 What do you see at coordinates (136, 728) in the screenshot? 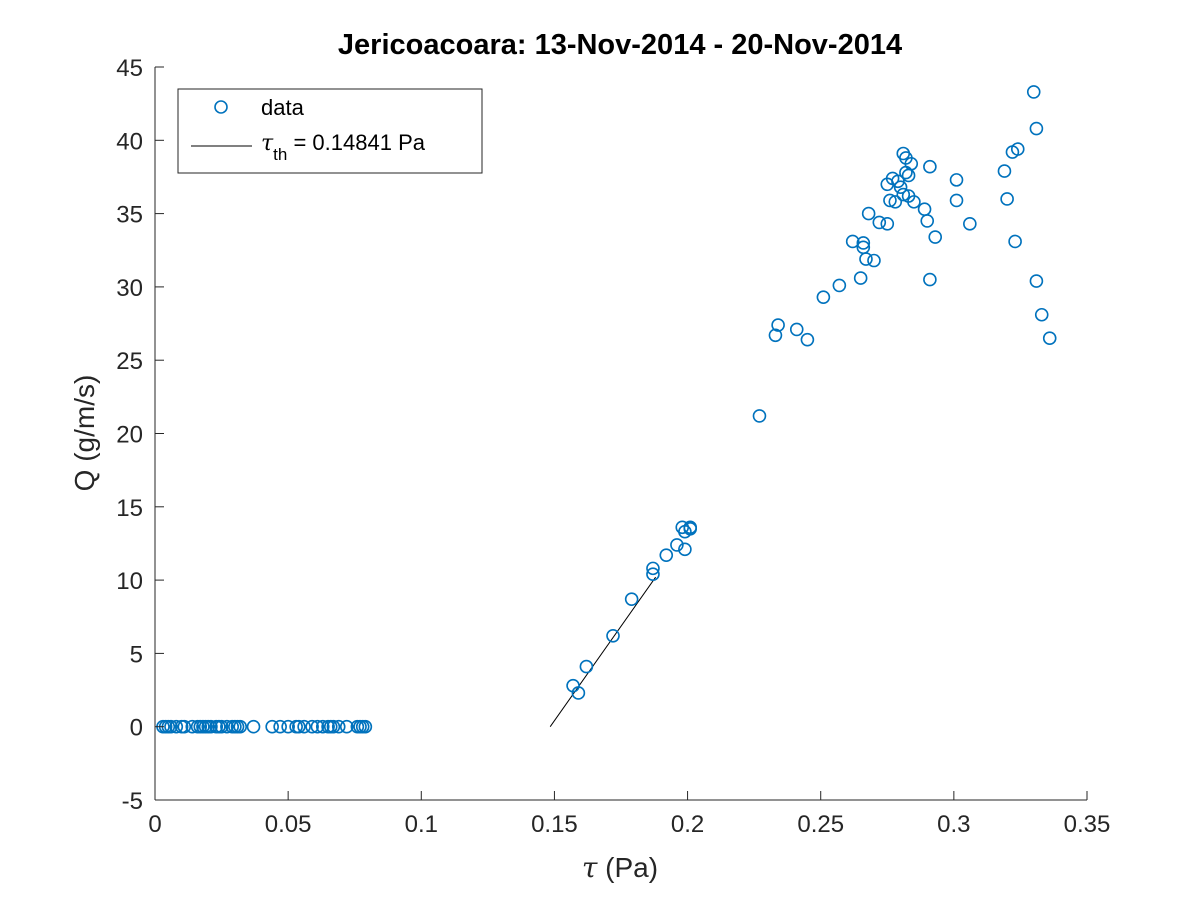
I see `y-tick-label: 0` at bounding box center [136, 728].